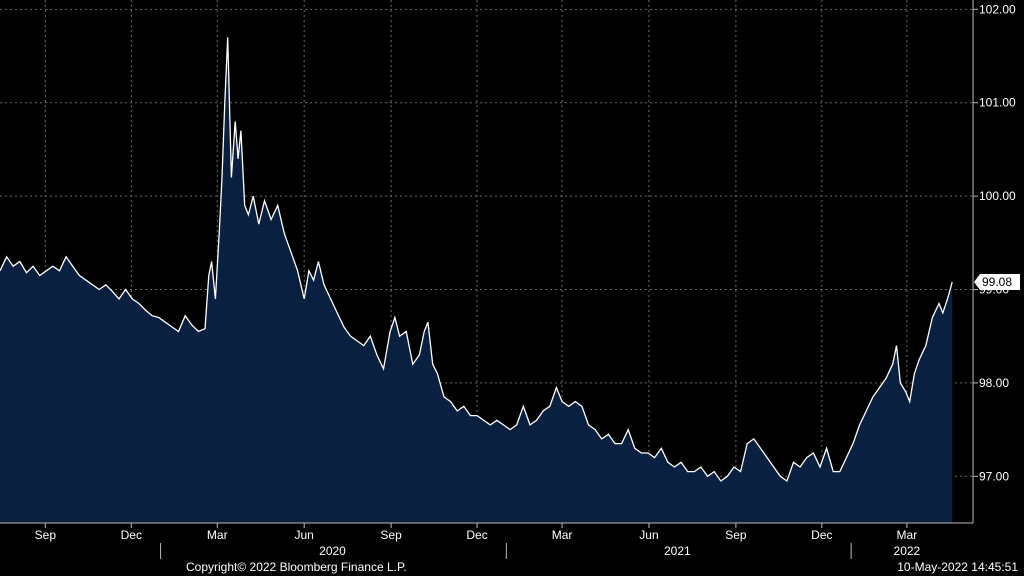 The width and height of the screenshot is (1024, 576). Describe the element at coordinates (296, 567) in the screenshot. I see `copyright-text: Copyright© 2022 Bloomberg Finance L.P.` at that location.